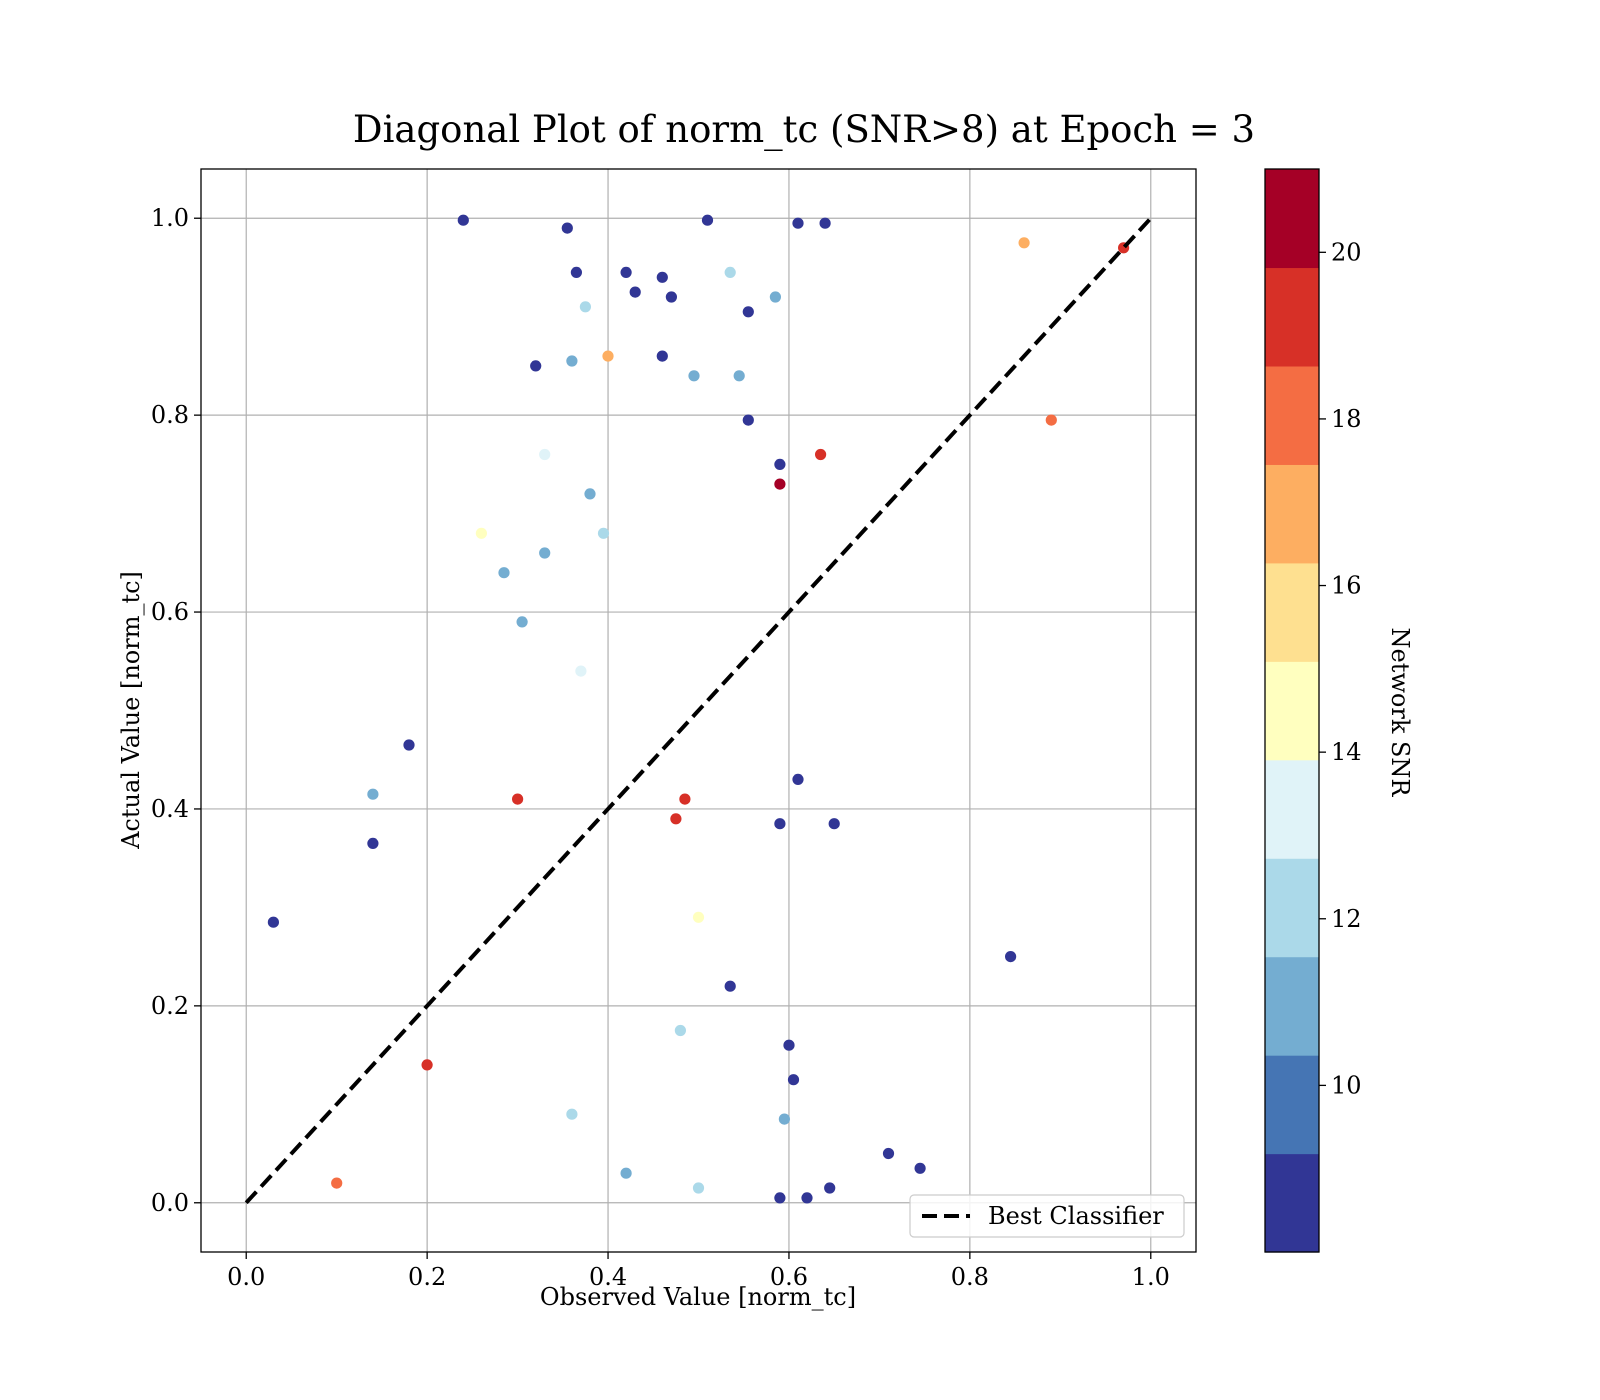 The image size is (1600, 1400). Describe the element at coordinates (170, 1006) in the screenshot. I see `y-tick-label: 0.2` at that location.